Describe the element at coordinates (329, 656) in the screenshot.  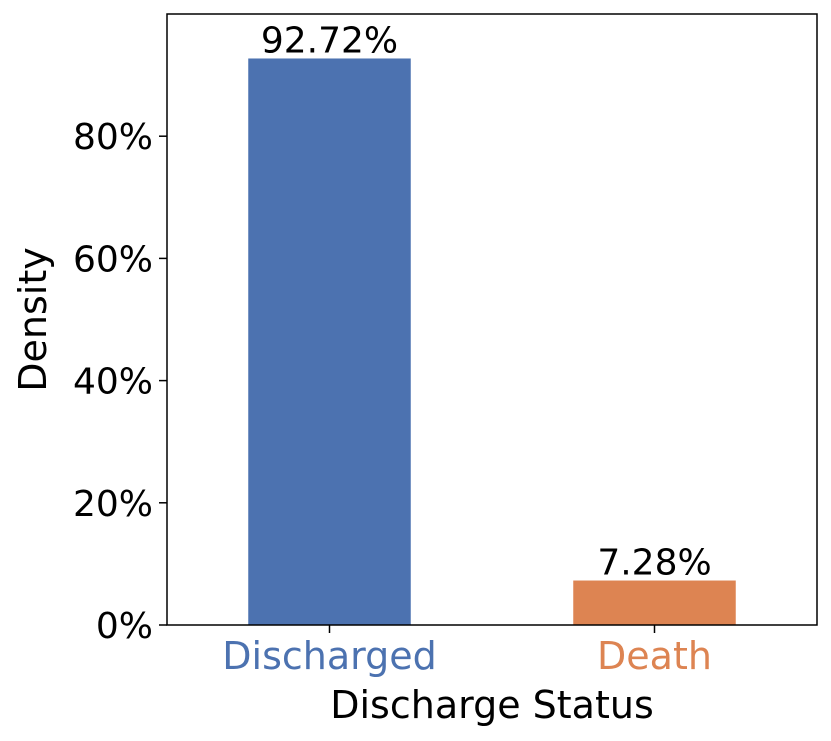
I see `x-category-label: Discharged` at that location.